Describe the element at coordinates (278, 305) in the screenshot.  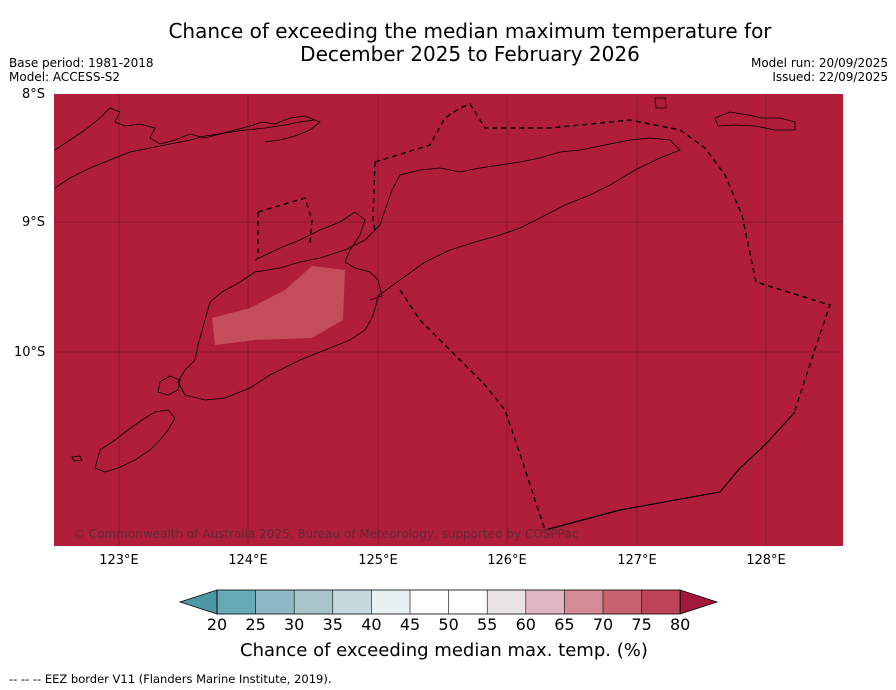
I see `lighter-probability-patch` at that location.